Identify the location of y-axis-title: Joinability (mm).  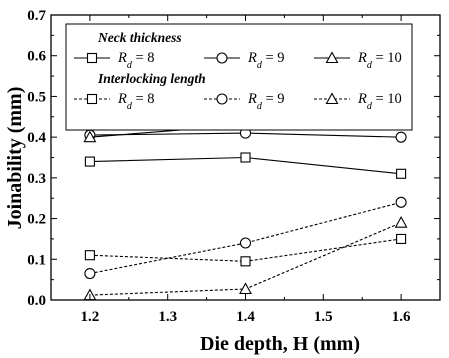
(15, 158).